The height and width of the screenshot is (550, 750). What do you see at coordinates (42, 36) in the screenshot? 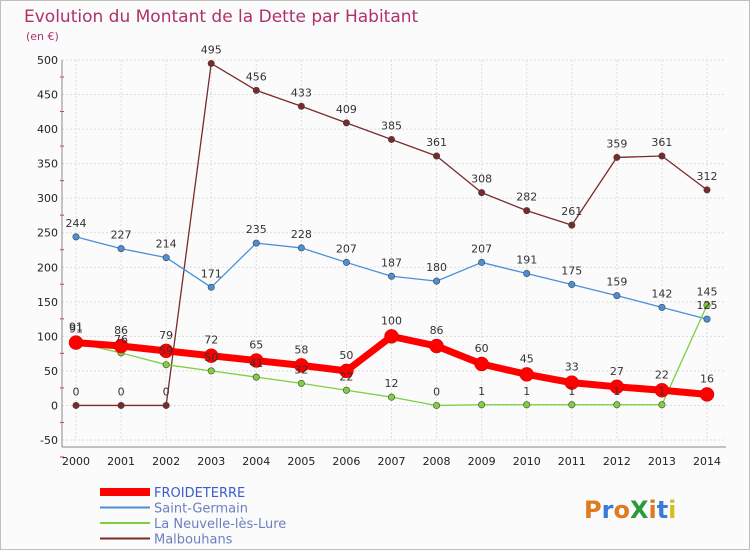
I see `chart-subtitle: (en €)` at bounding box center [42, 36].